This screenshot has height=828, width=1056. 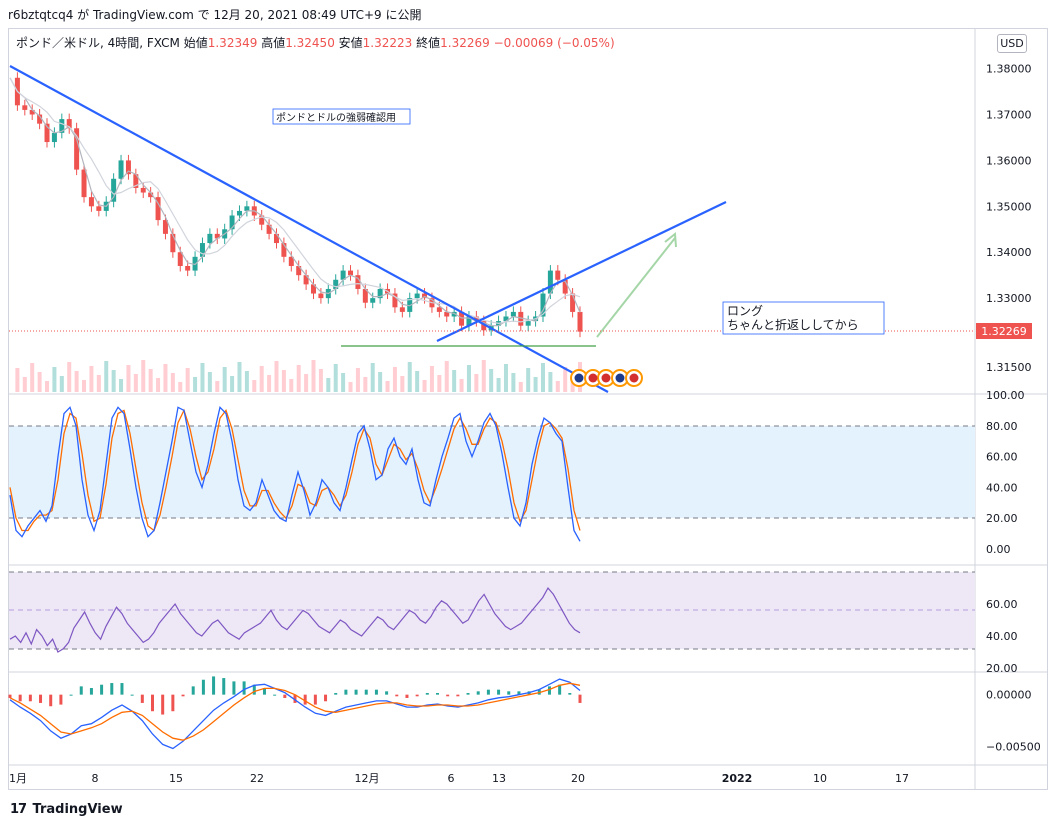 What do you see at coordinates (1012, 43) in the screenshot?
I see `currency-button: USD` at bounding box center [1012, 43].